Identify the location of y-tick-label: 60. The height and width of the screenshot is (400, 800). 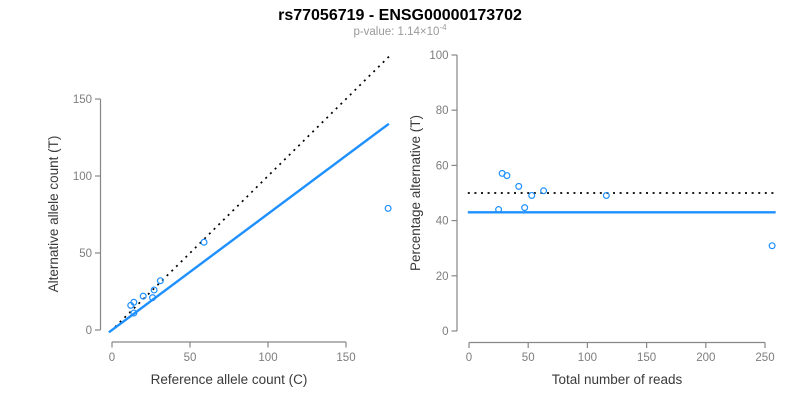
(442, 166).